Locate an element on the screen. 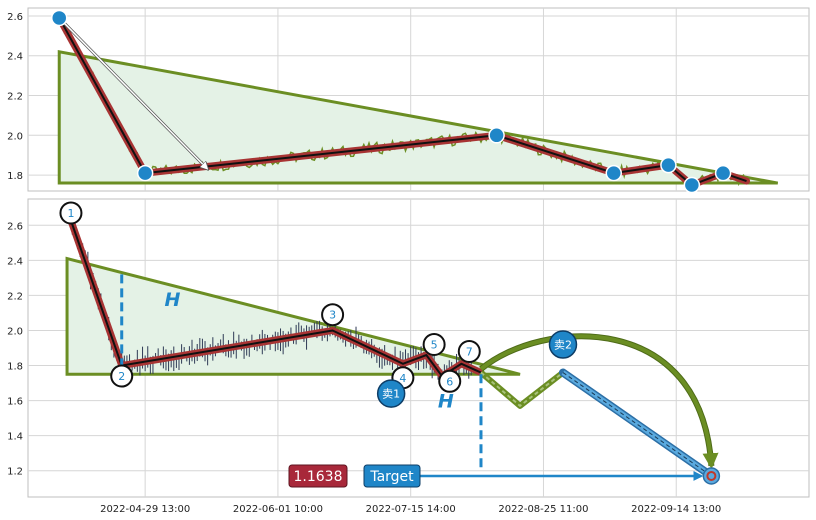 The width and height of the screenshot is (816, 520). wave-label: 3 is located at coordinates (332, 315).